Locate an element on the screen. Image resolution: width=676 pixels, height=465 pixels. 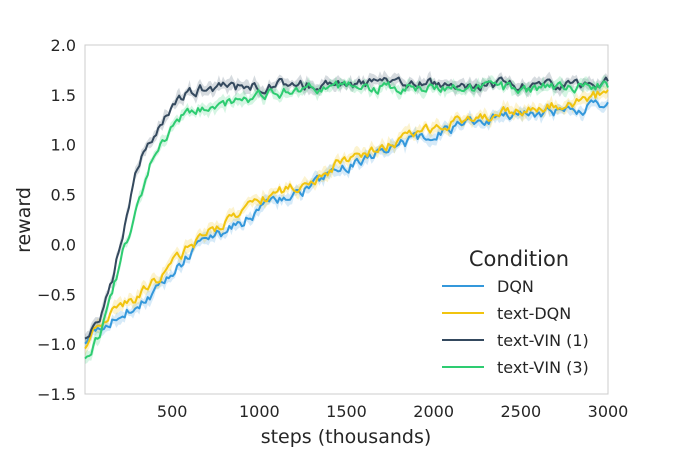
x-tick-label: 3000 is located at coordinates (608, 411).